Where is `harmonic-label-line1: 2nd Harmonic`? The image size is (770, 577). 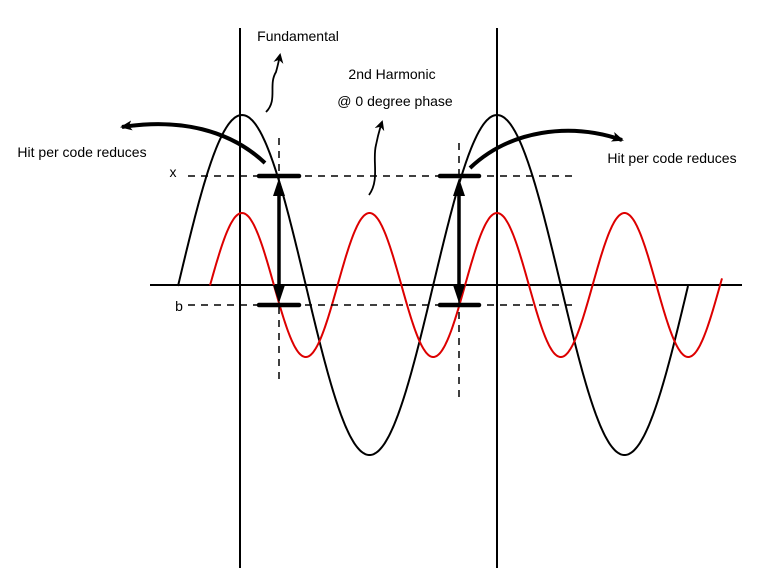 harmonic-label-line1: 2nd Harmonic is located at coordinates (391, 74).